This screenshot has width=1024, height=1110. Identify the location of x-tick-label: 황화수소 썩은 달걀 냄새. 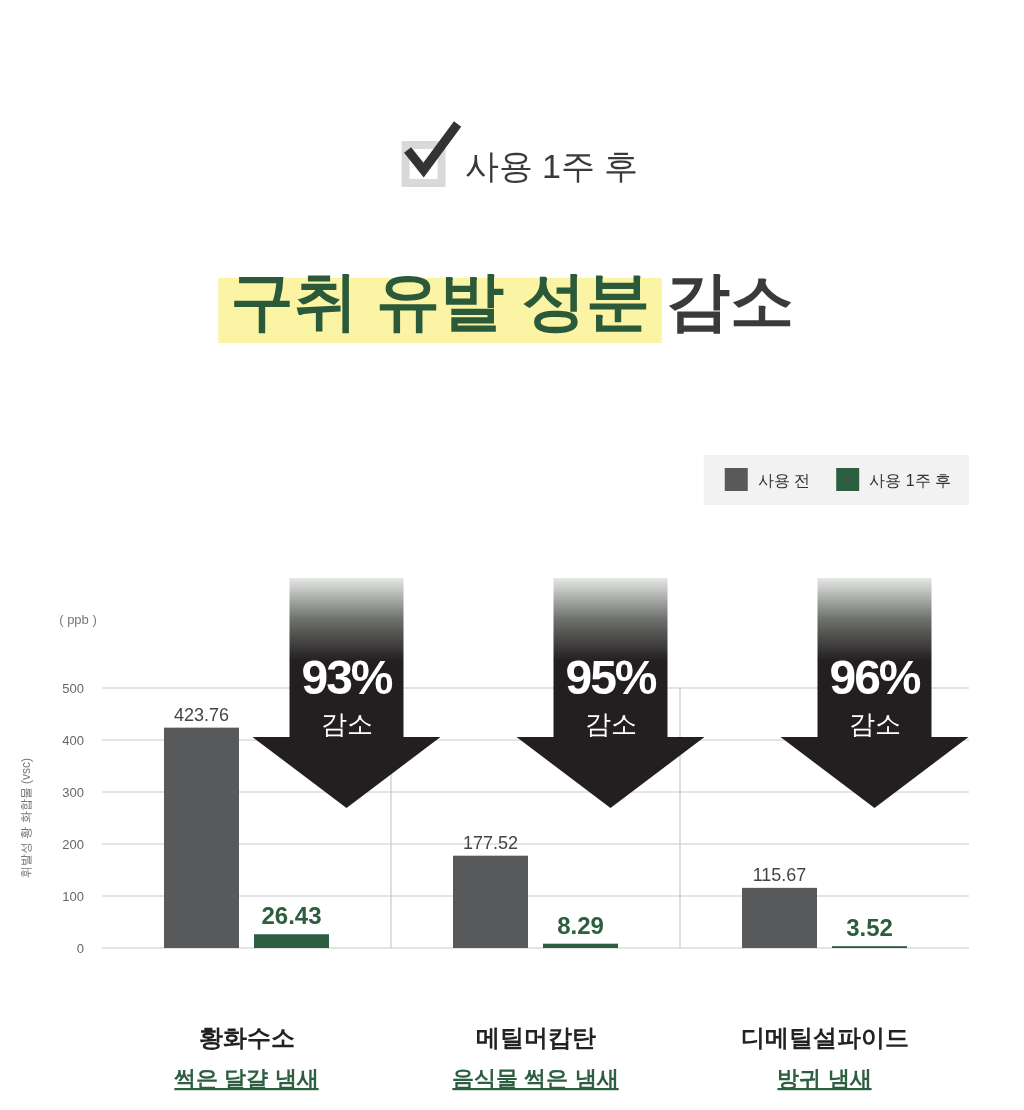
(246, 1057).